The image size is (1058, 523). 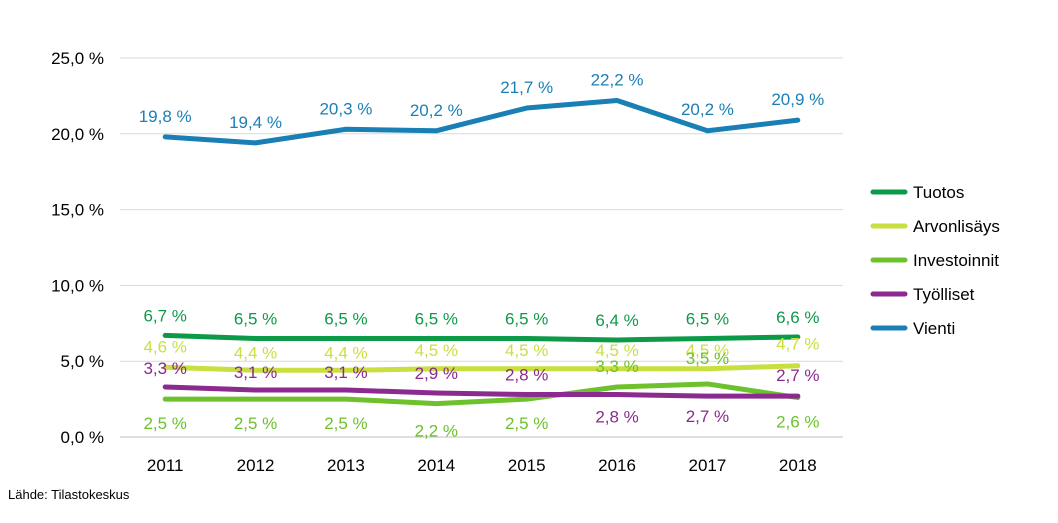 I want to click on series-line-työlliset, so click(x=481, y=391).